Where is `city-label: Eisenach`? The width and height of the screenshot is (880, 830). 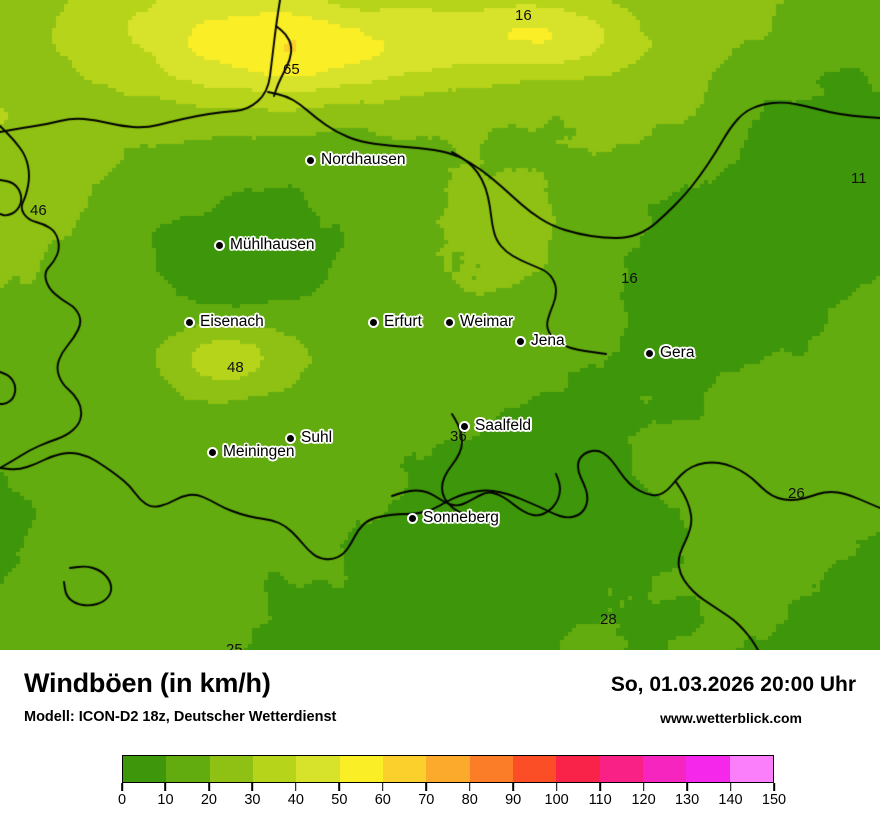 city-label: Eisenach is located at coordinates (232, 321).